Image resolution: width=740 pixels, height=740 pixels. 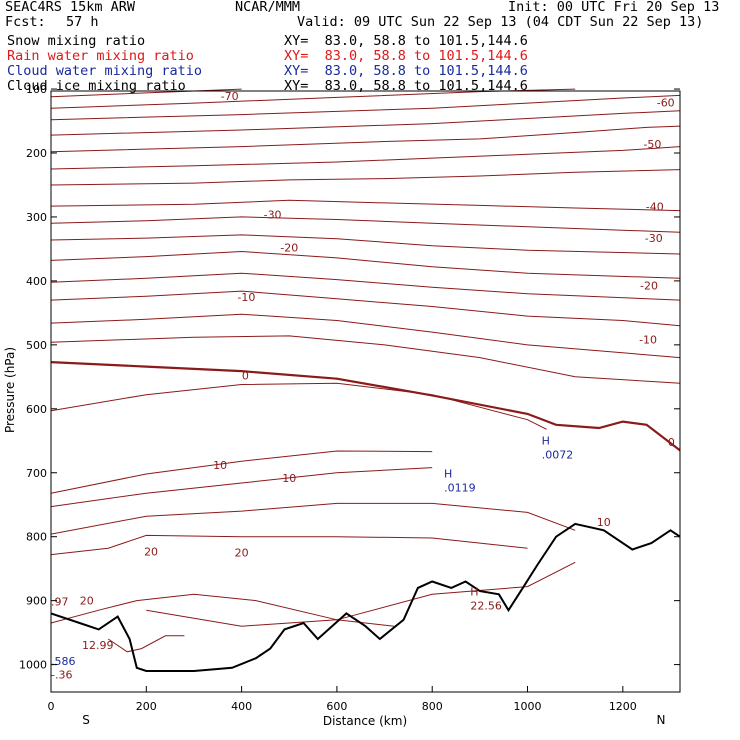 I want to click on contour-label-5: -30, so click(x=654, y=238).